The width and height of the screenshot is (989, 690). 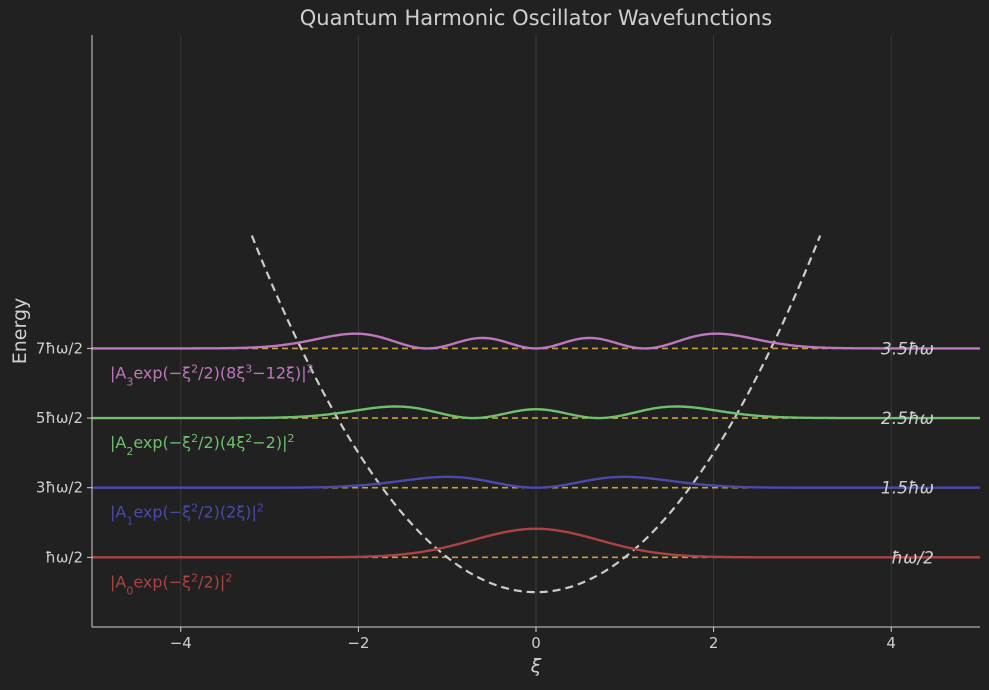 What do you see at coordinates (59, 418) in the screenshot?
I see `y-tick-label: 5ħω/2` at bounding box center [59, 418].